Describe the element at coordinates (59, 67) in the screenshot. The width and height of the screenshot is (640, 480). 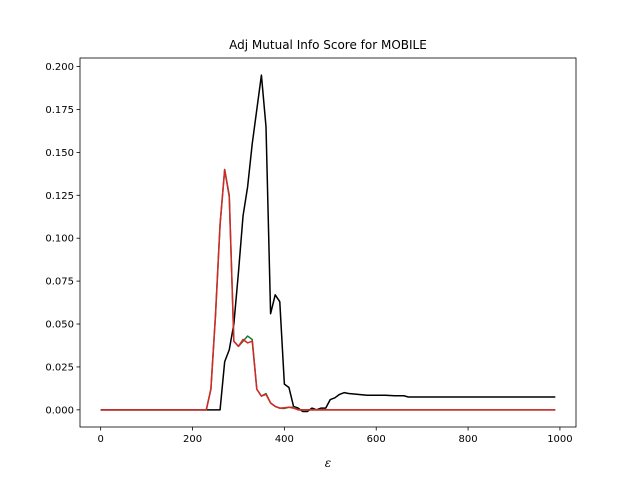
I see `y-tick-label: 0.200` at that location.